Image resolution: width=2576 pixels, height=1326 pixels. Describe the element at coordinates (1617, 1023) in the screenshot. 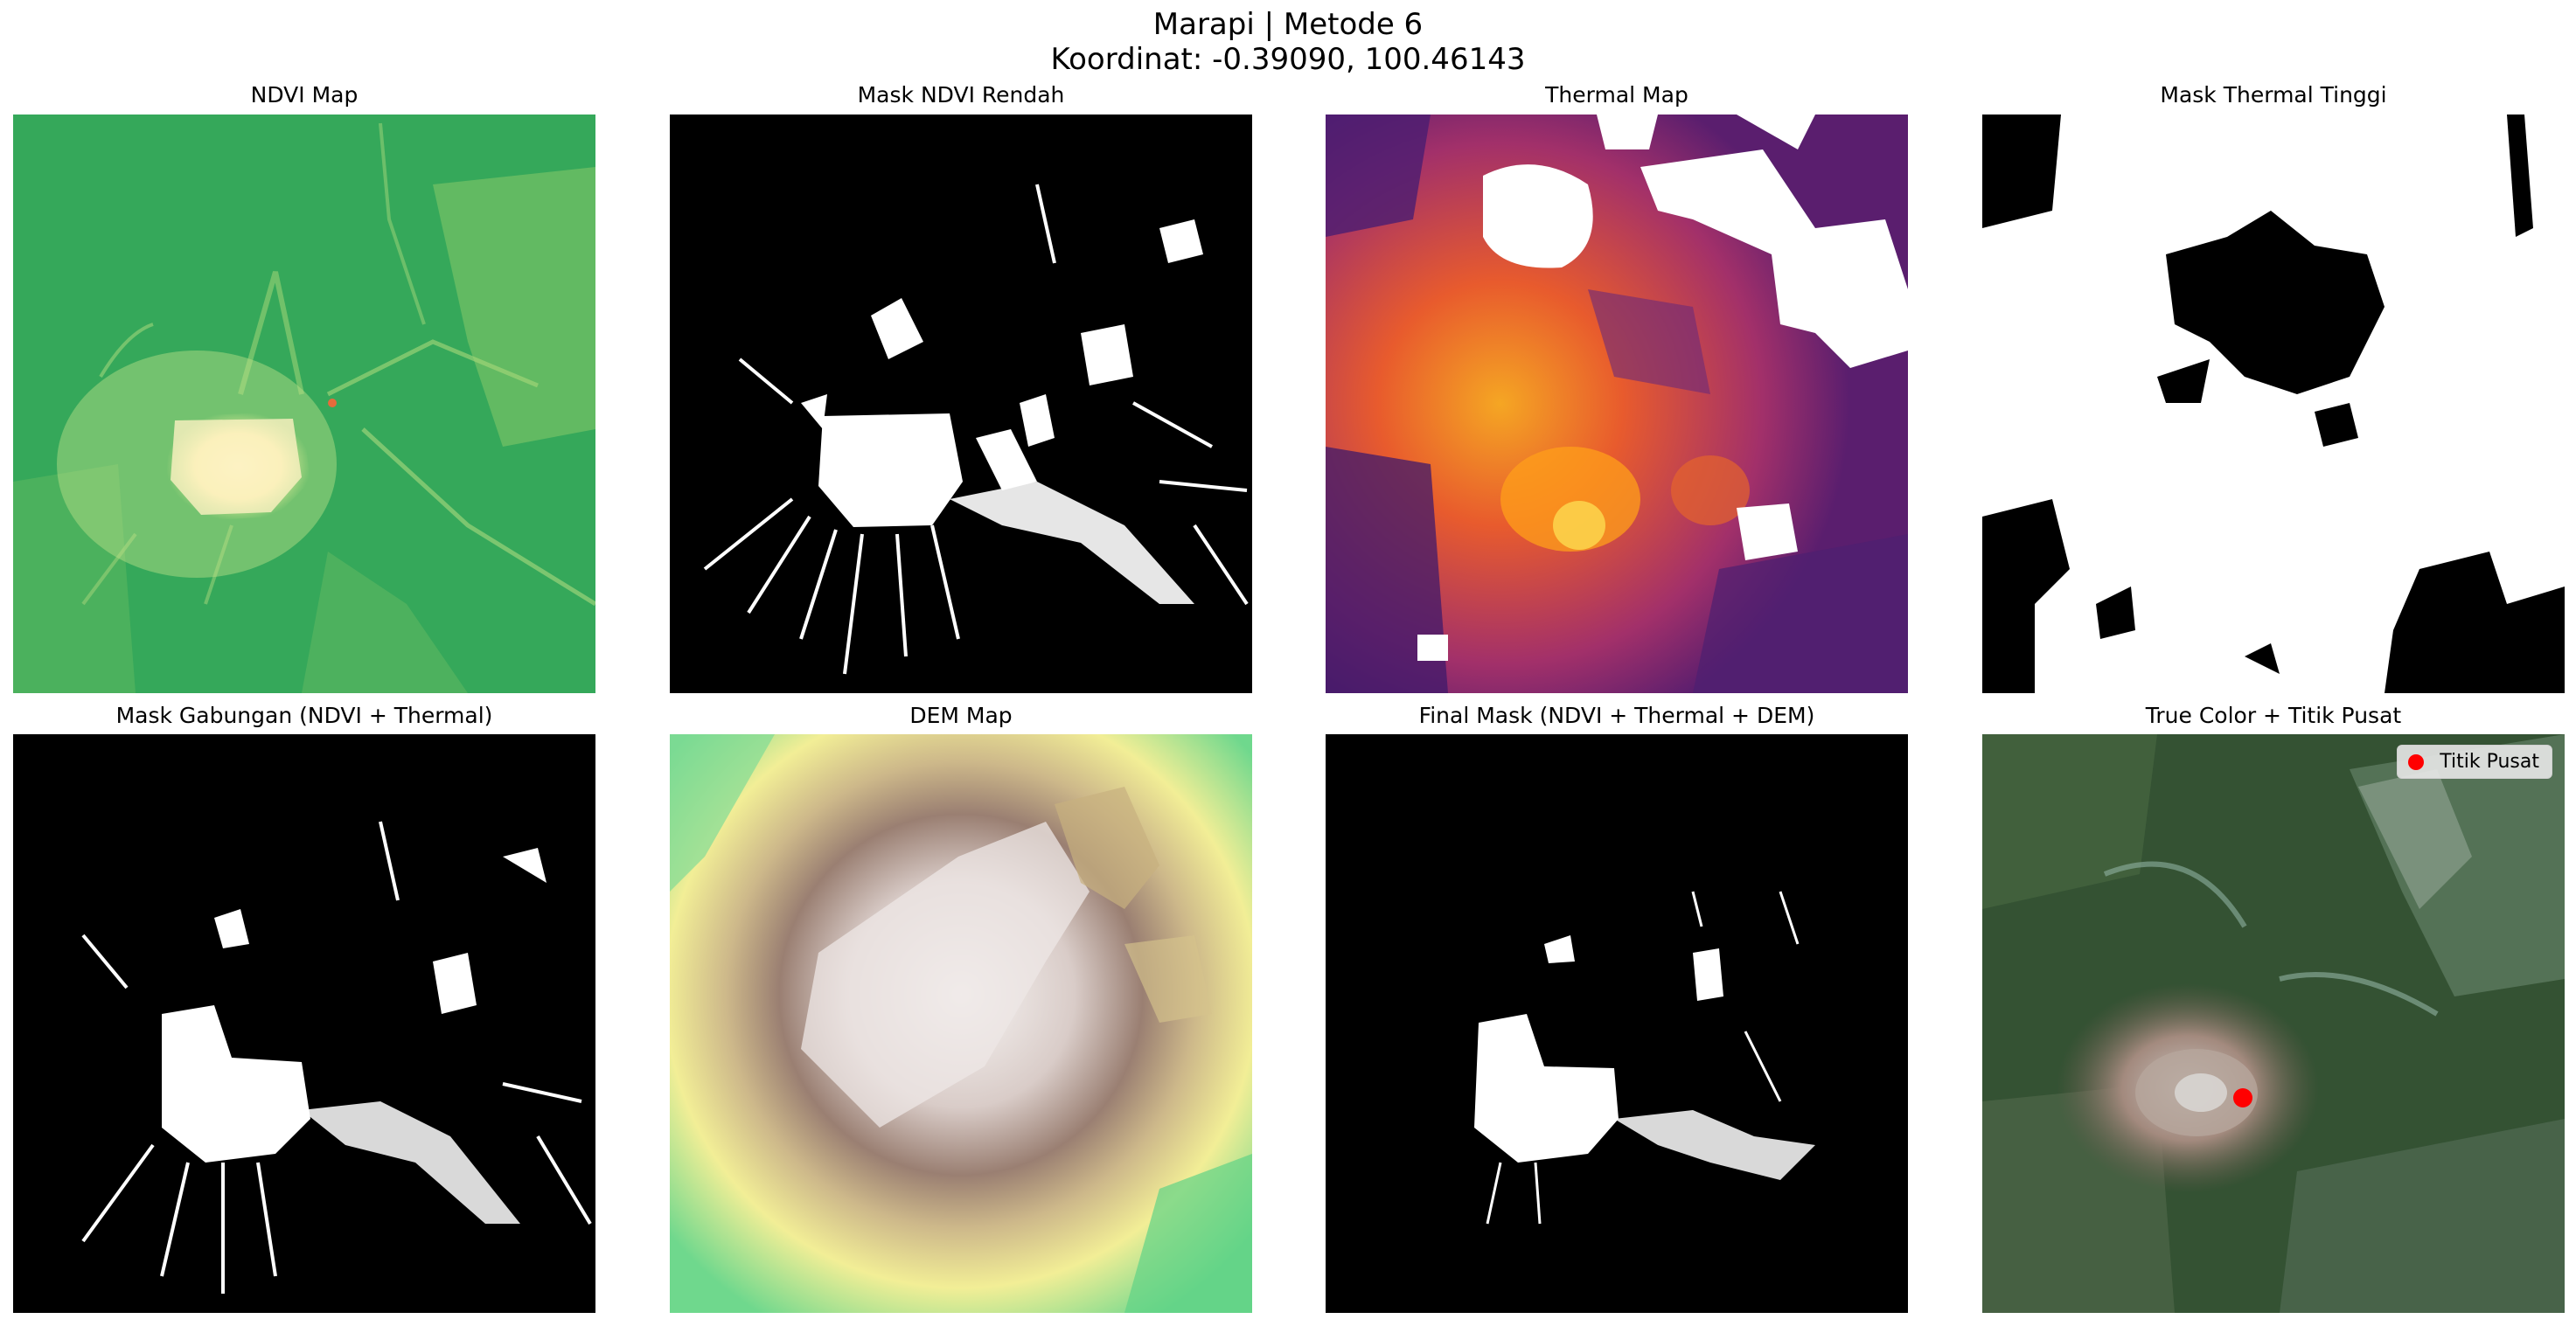

I see `final-mask-image` at that location.